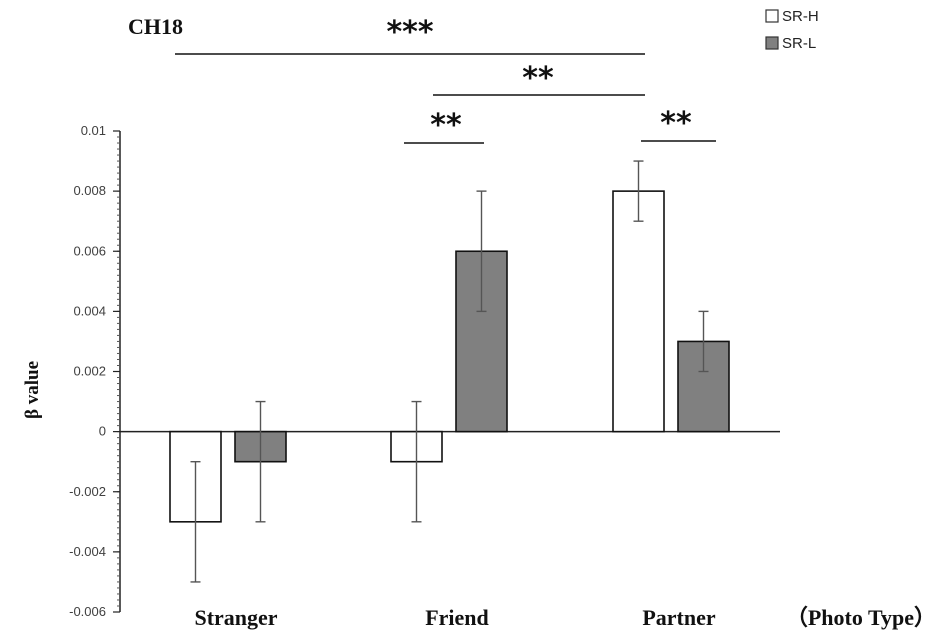  I want to click on x-tick-label: Partner, so click(679, 617).